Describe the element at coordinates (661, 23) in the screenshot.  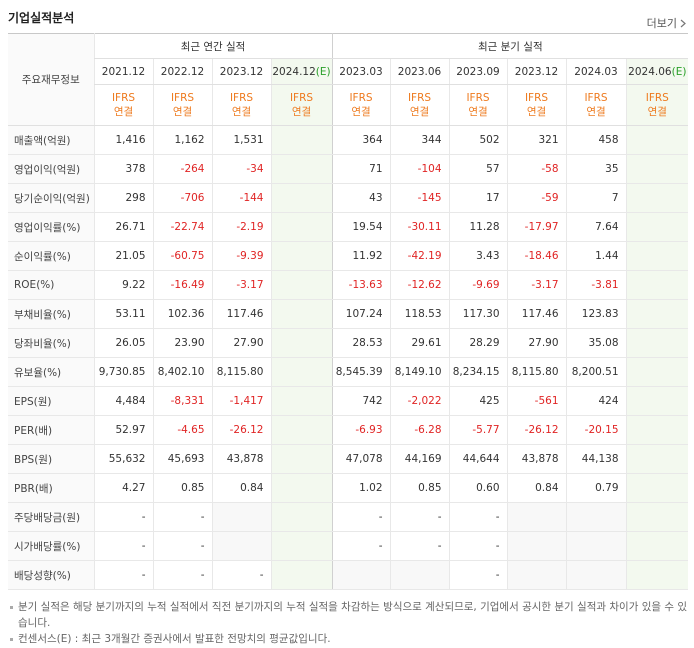
I see `more-text: 더보기` at that location.